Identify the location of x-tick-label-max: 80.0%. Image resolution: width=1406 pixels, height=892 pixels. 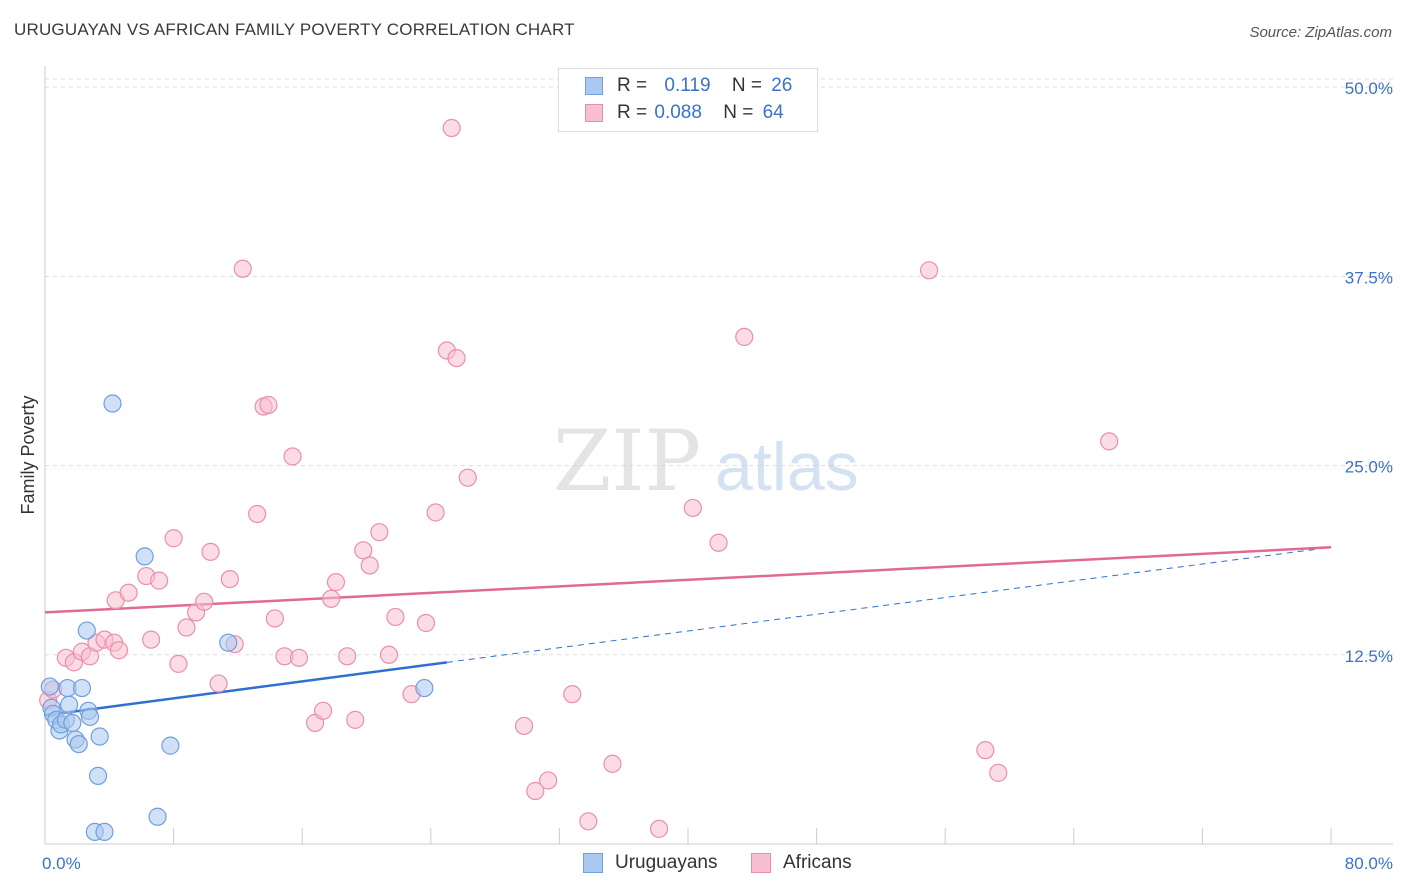
(1369, 863).